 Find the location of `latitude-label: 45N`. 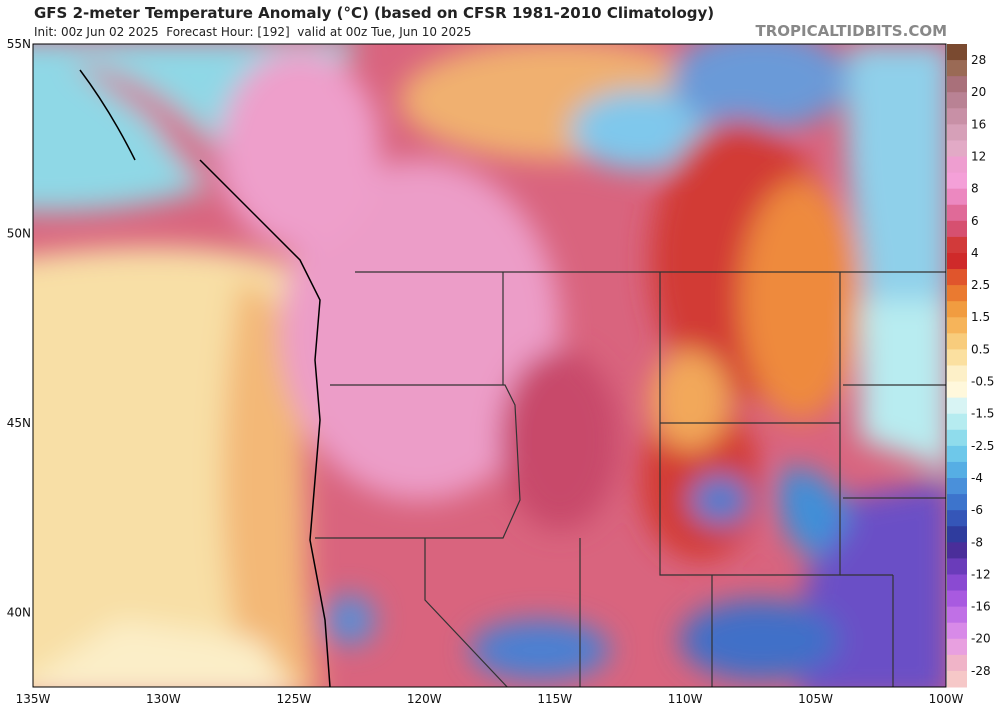

latitude-label: 45N is located at coordinates (19, 423).